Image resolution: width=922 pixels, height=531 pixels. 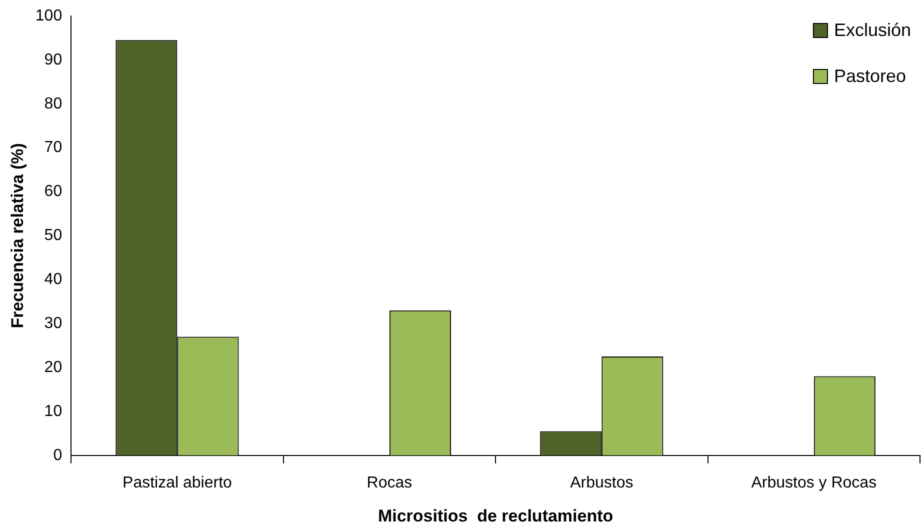 I want to click on y-tick-label: 100, so click(x=48, y=15).